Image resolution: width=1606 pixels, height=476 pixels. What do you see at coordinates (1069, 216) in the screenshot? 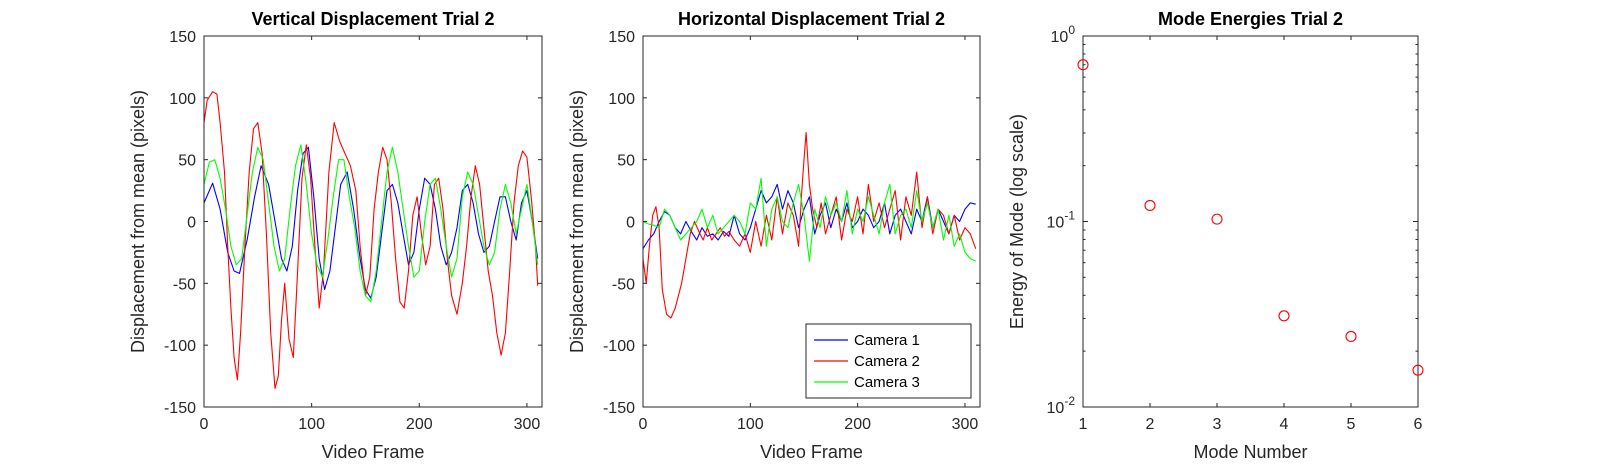
I see `y-tick-exponent: -1` at bounding box center [1069, 216].